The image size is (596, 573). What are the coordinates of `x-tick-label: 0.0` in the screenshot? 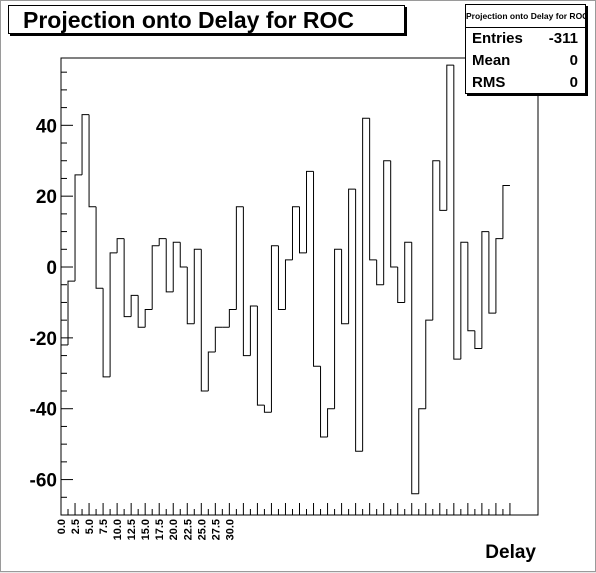 It's located at (62, 526).